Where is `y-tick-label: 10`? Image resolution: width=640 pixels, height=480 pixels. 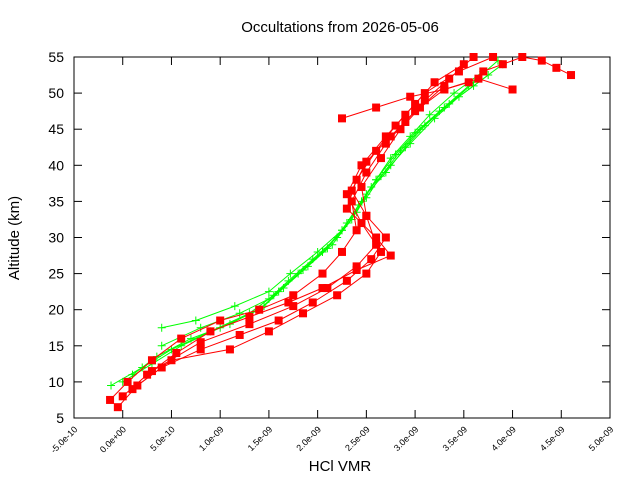
y-tick-label: 10 is located at coordinates (56, 382).